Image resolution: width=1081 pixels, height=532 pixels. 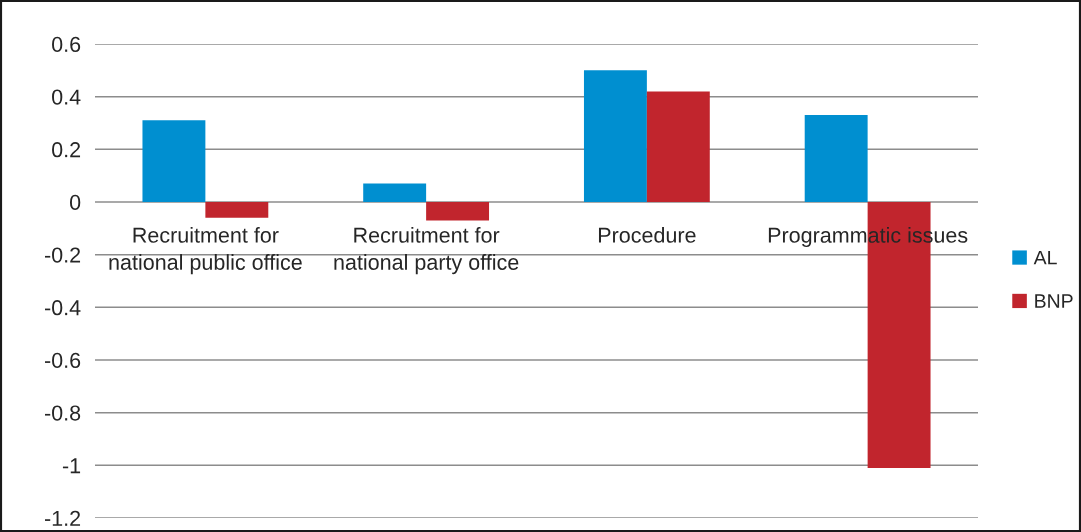 I want to click on y-tick-label: -0.8, so click(x=62, y=413).